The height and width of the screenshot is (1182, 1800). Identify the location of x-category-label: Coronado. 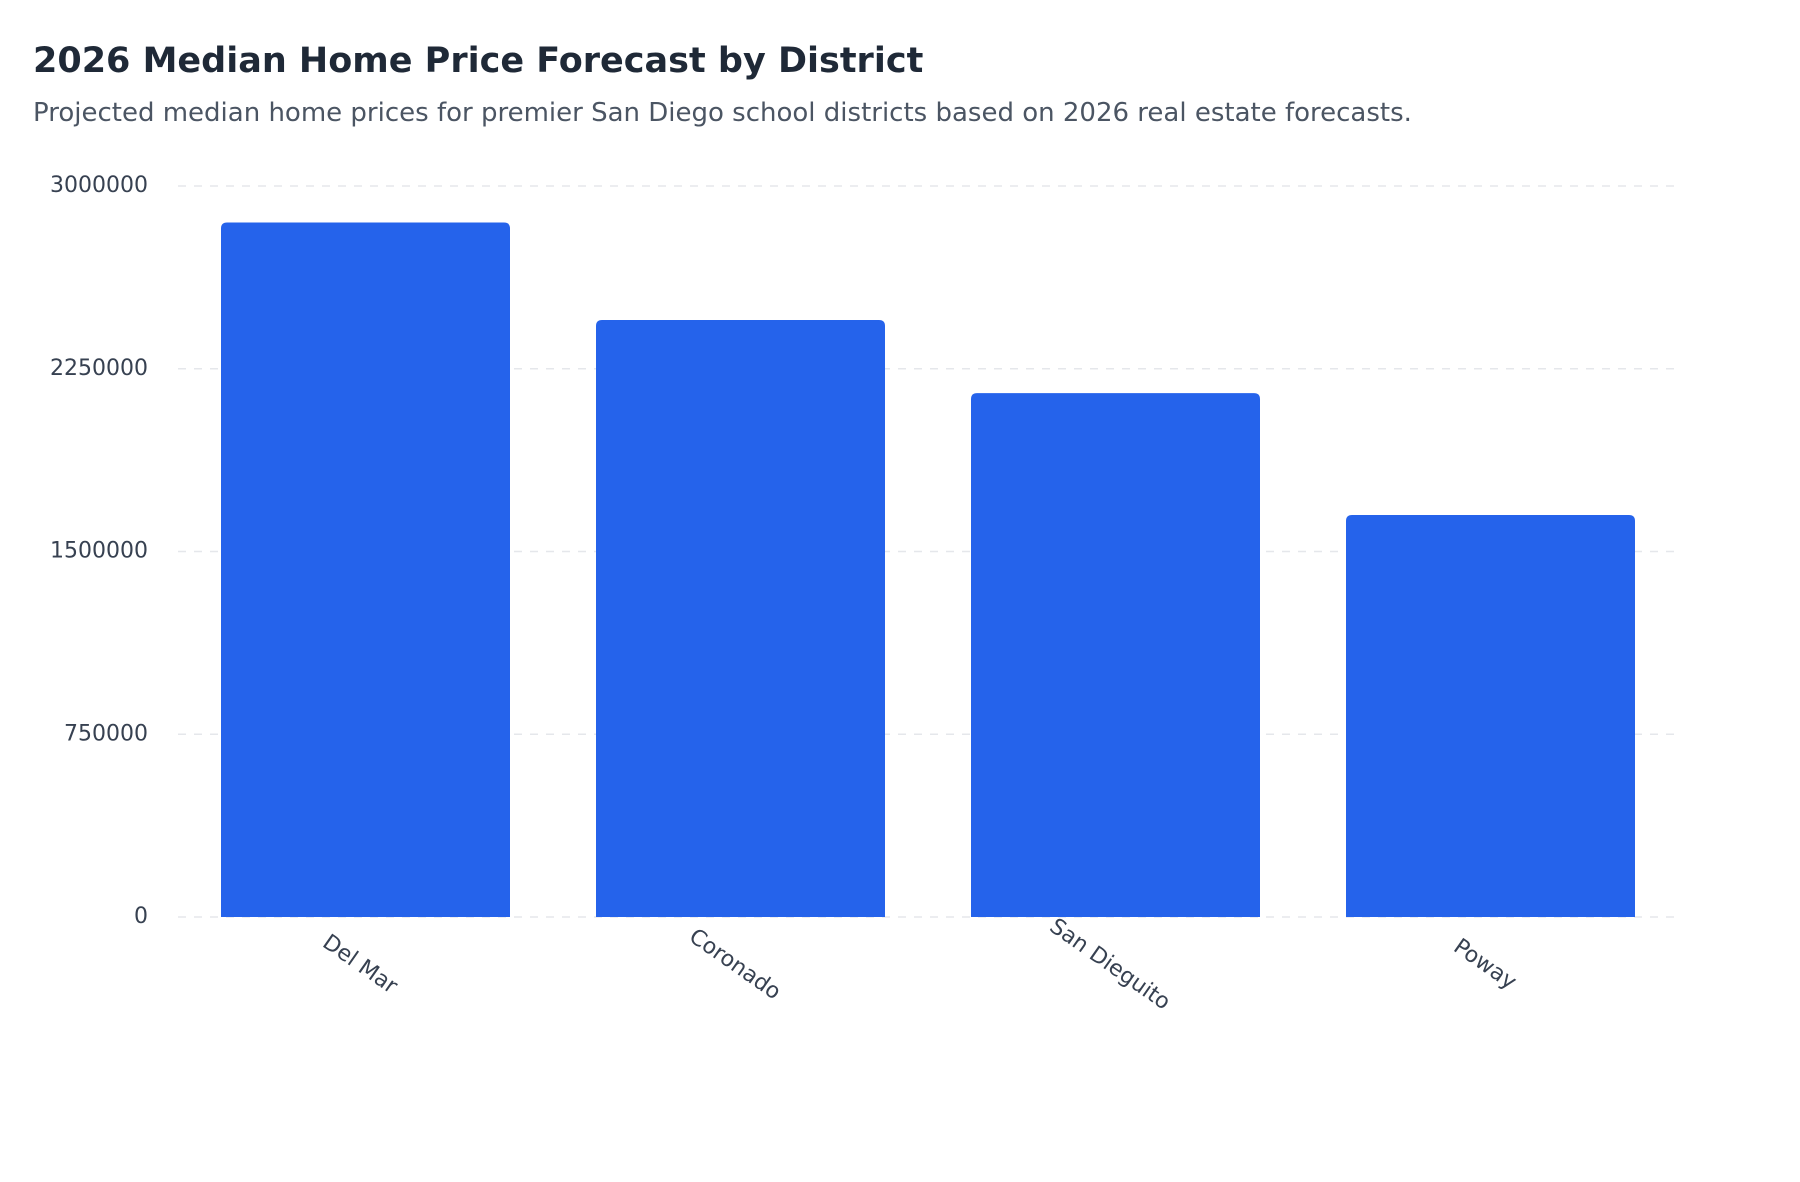
(734, 964).